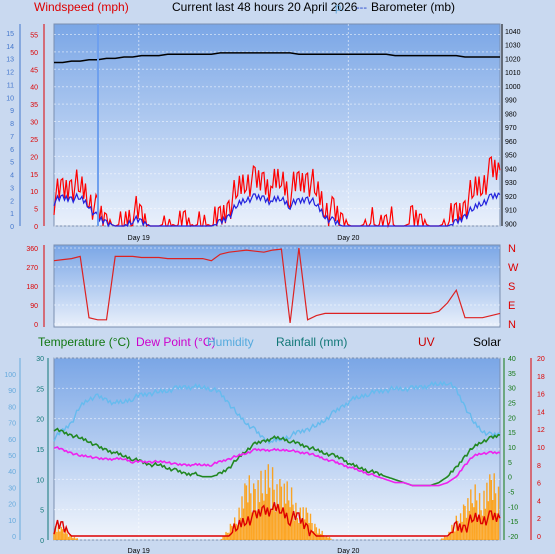 The image size is (555, 554). I want to click on temperature-label: Temperature (°C), so click(84, 342).